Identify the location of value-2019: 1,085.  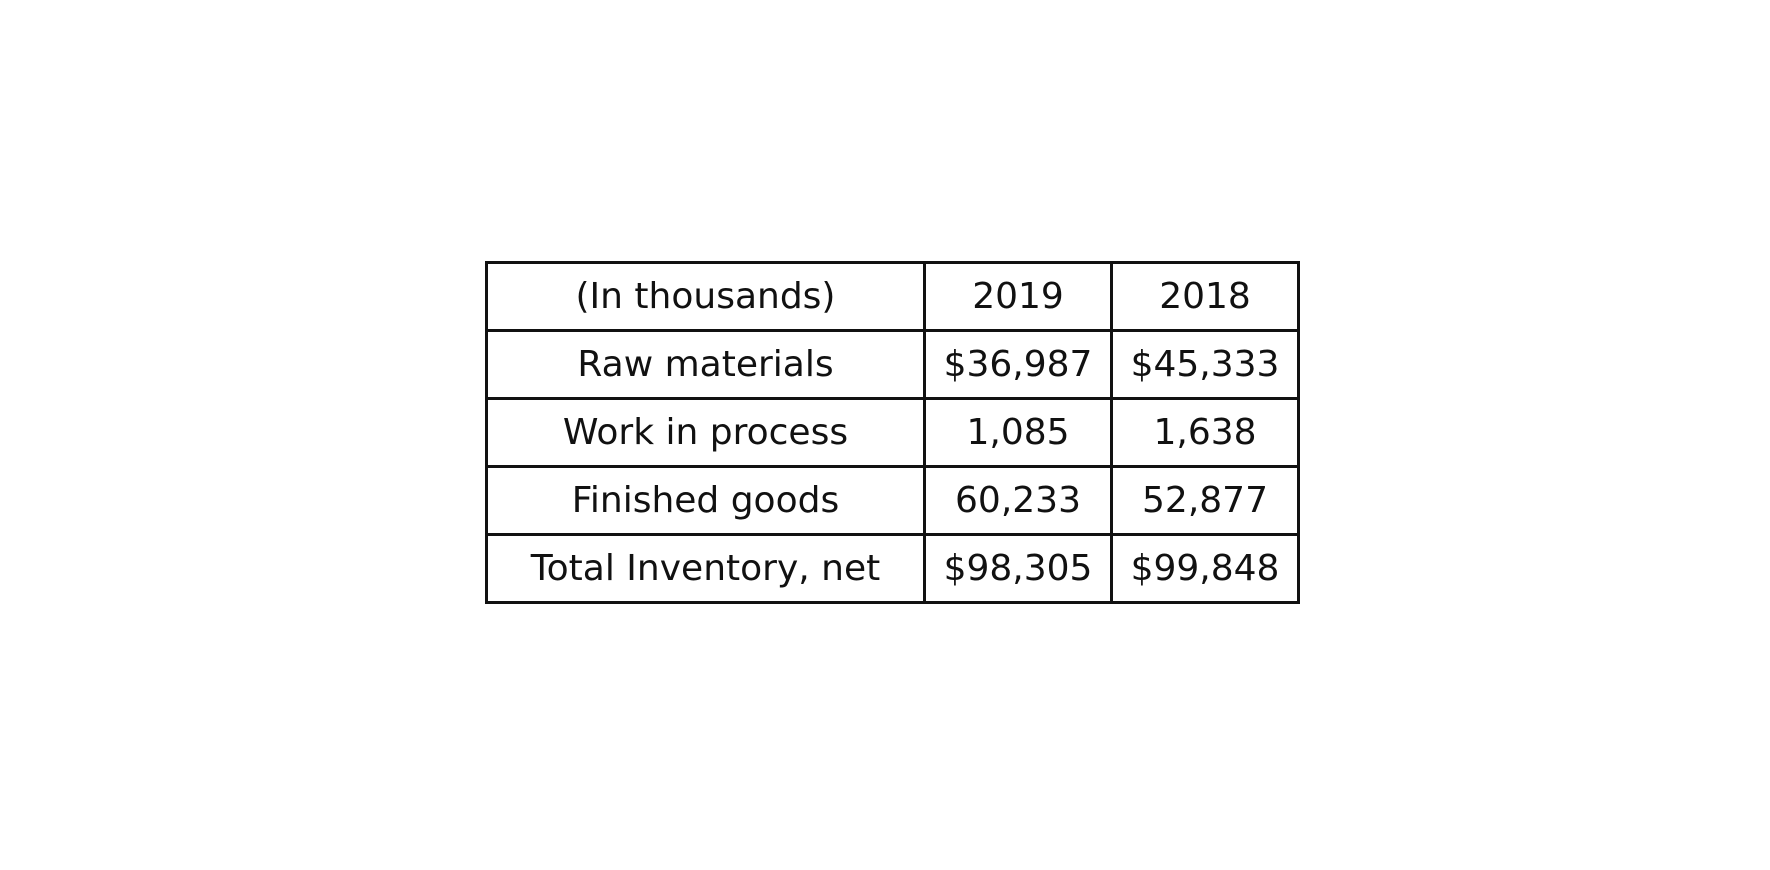
(1018, 432).